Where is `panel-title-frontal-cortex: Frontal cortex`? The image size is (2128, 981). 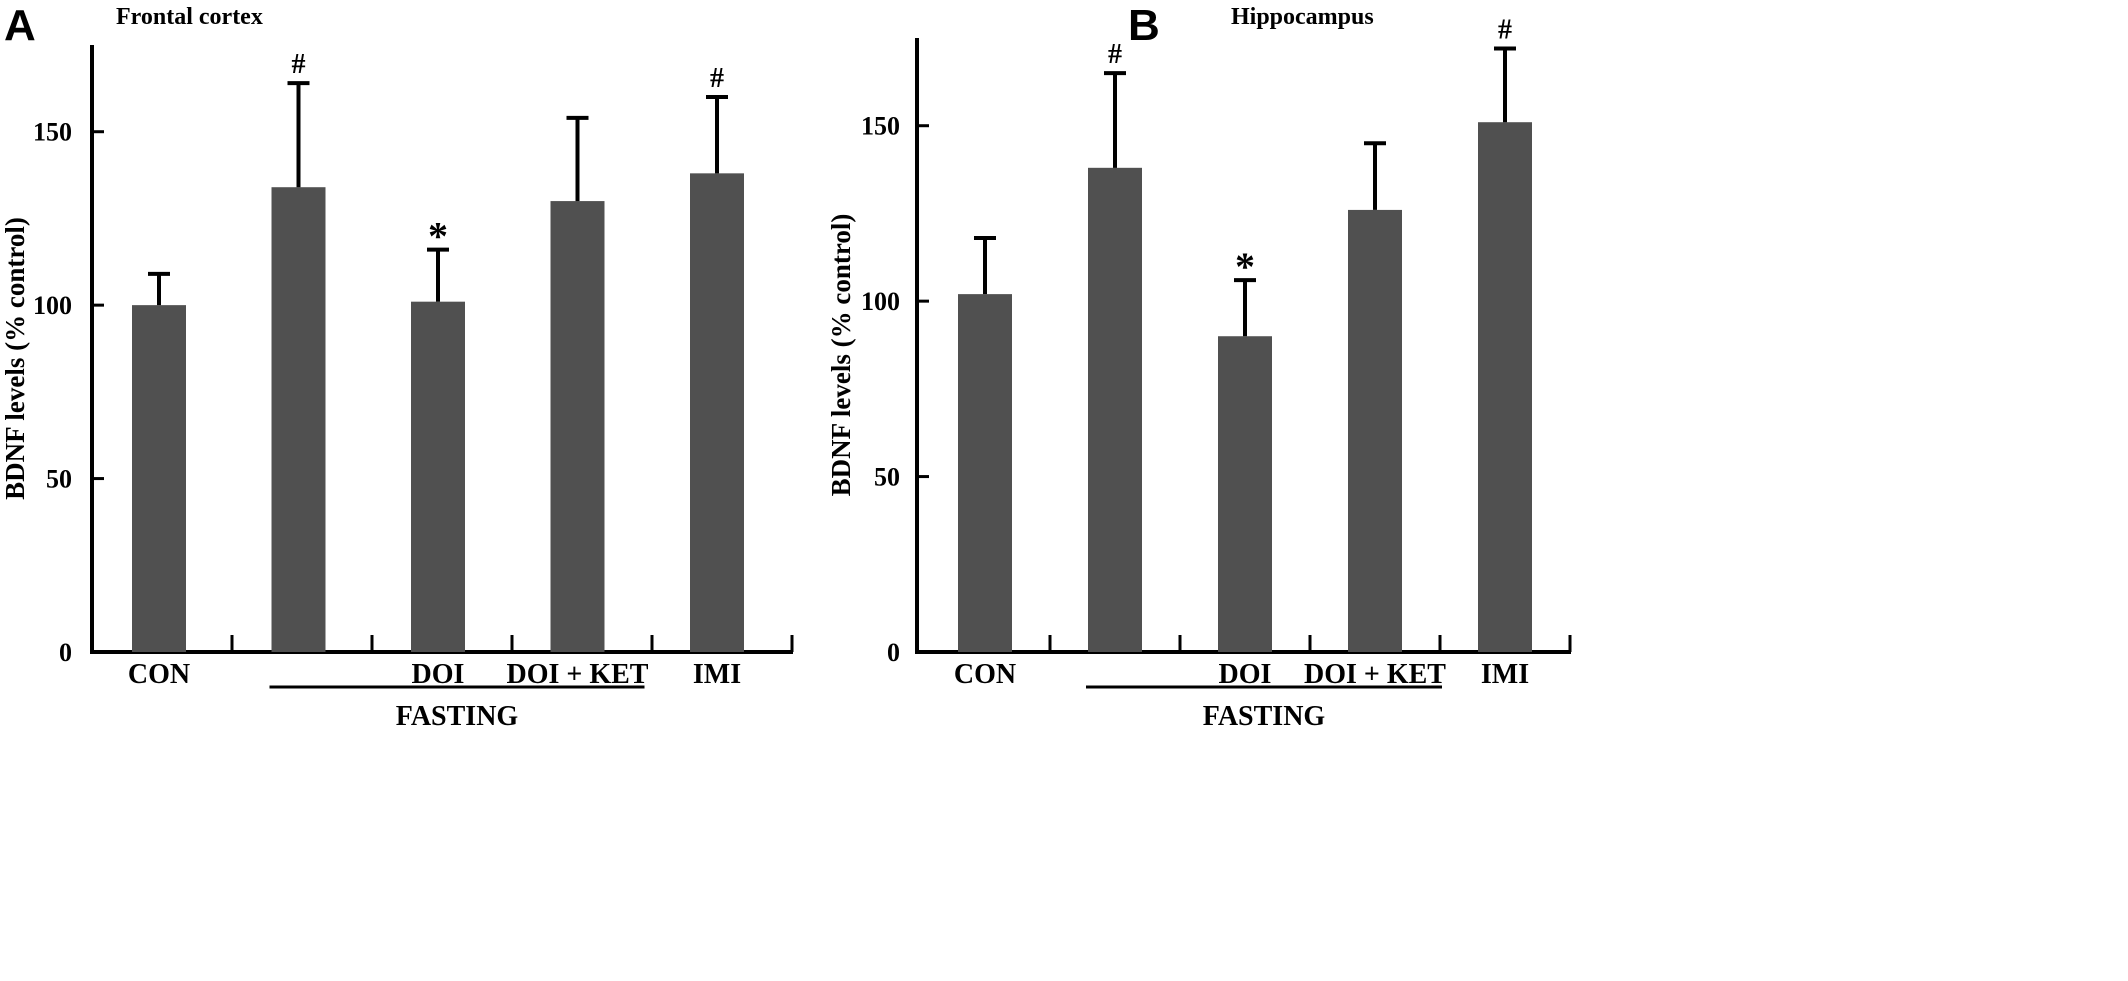 panel-title-frontal-cortex: Frontal cortex is located at coordinates (189, 17).